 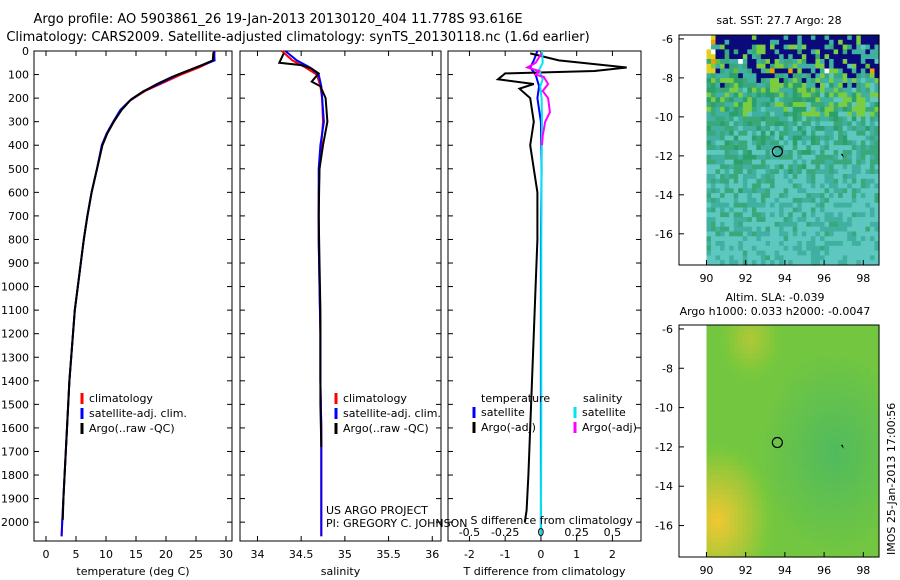 I want to click on sst-map-title: sat. SST: 27.7 Argo: 28, so click(x=778, y=20).